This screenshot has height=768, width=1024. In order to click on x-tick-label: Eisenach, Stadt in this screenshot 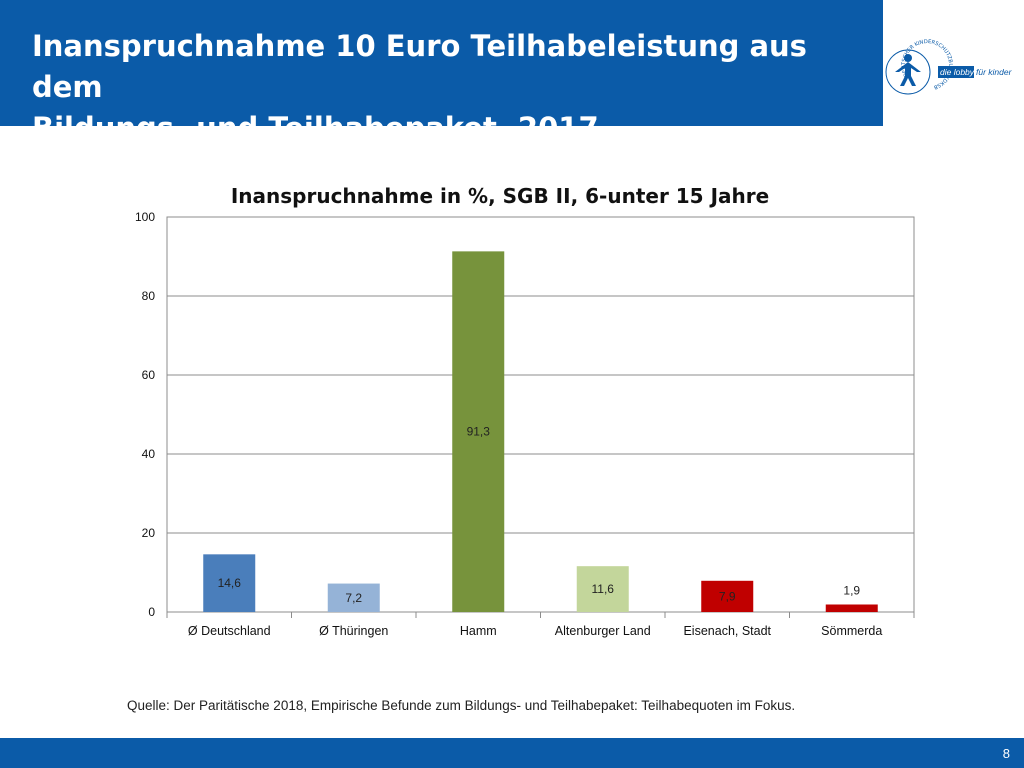, I will do `click(727, 631)`.